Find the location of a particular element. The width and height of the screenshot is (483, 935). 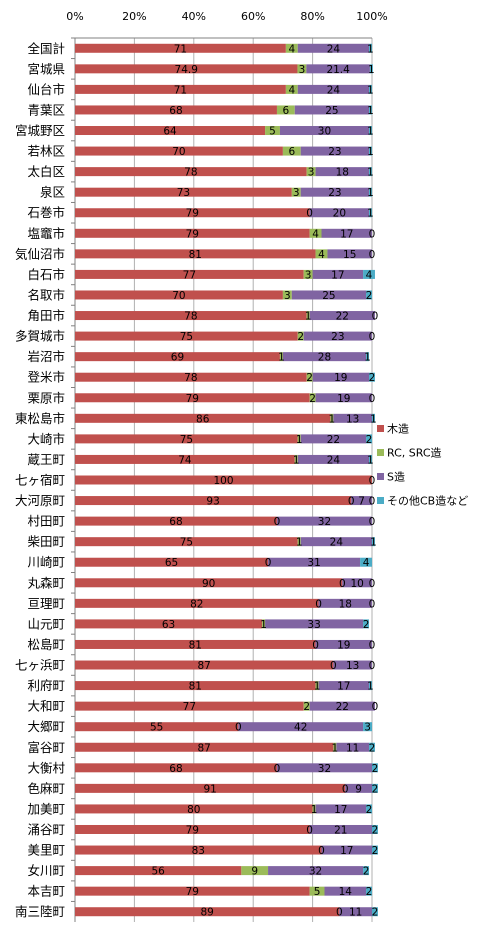

category-label: 塩竈市 is located at coordinates (46, 233).